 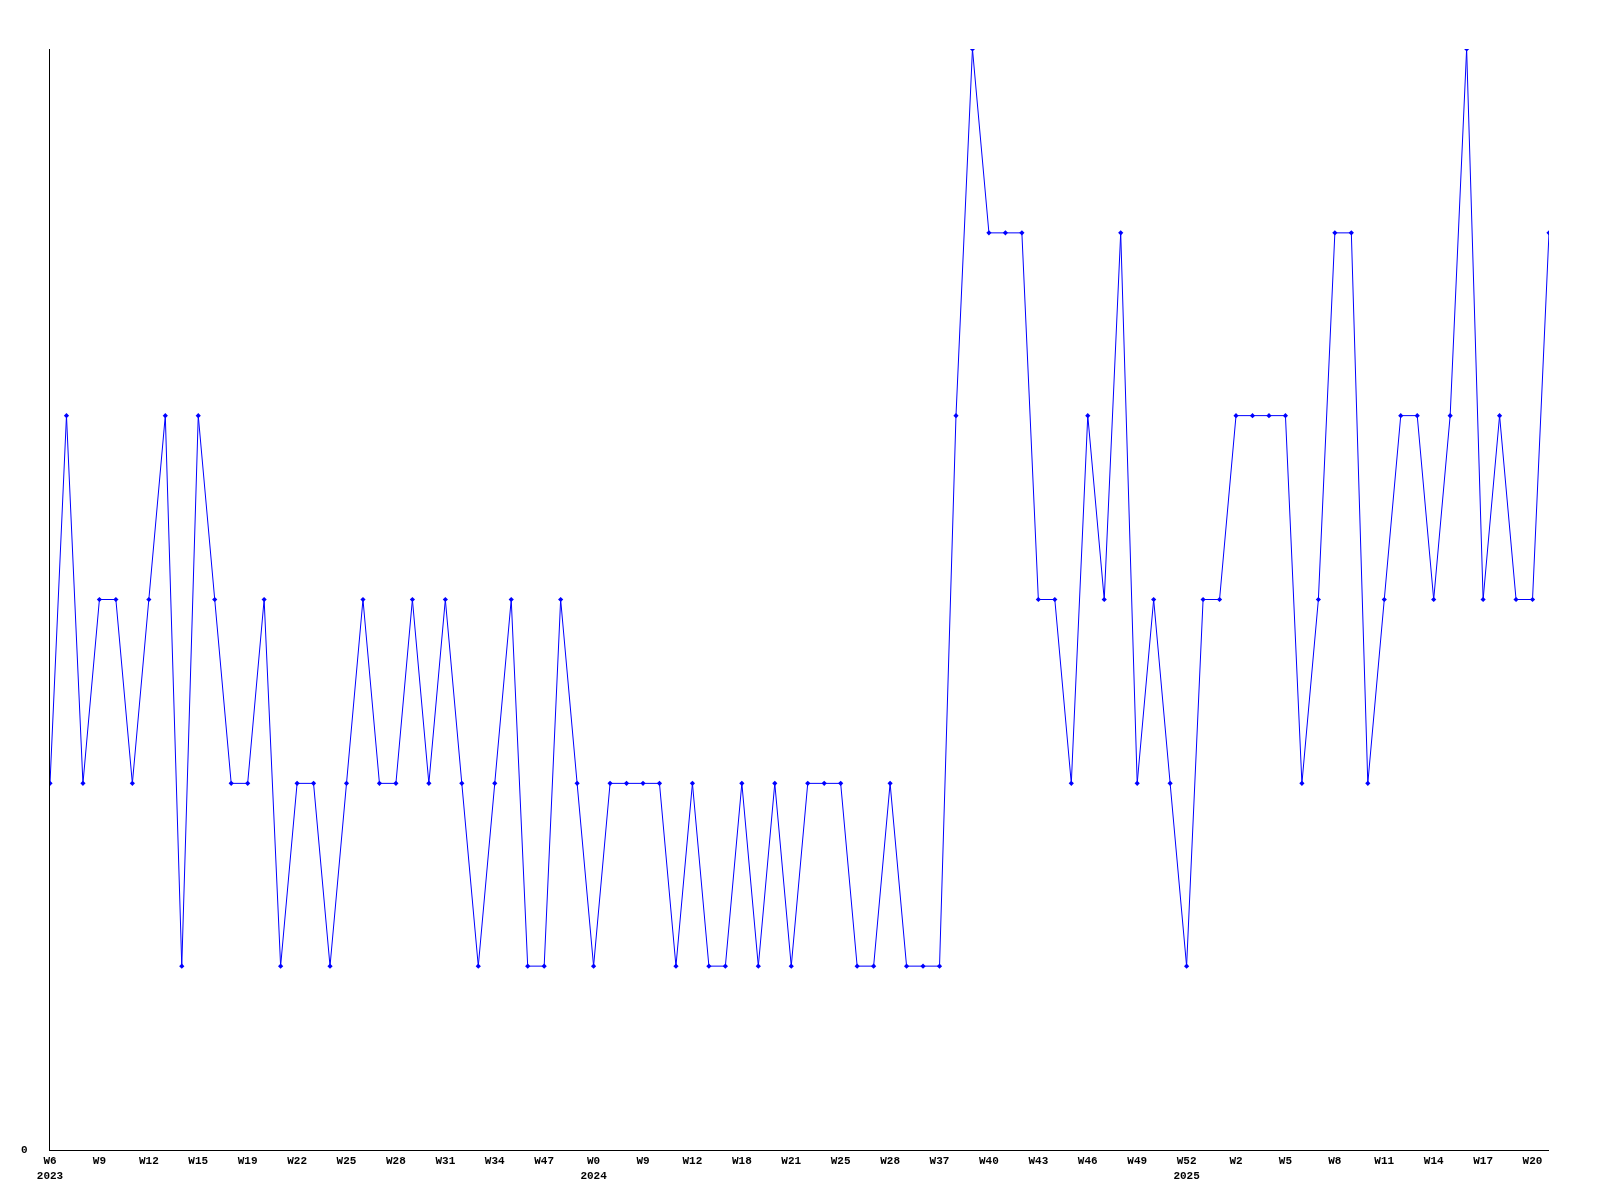 What do you see at coordinates (742, 1161) in the screenshot?
I see `x-tick-label: W18` at bounding box center [742, 1161].